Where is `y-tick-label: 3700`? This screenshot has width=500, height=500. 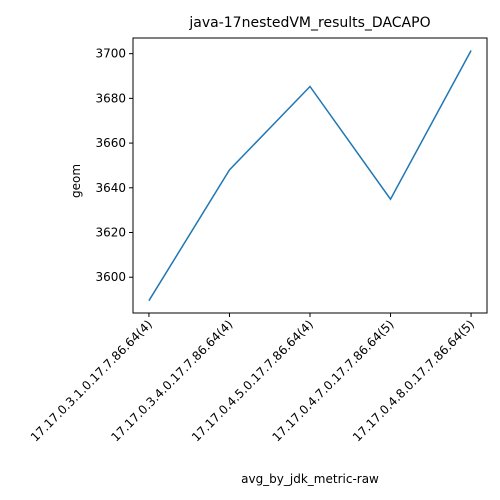 y-tick-label: 3700 is located at coordinates (110, 54).